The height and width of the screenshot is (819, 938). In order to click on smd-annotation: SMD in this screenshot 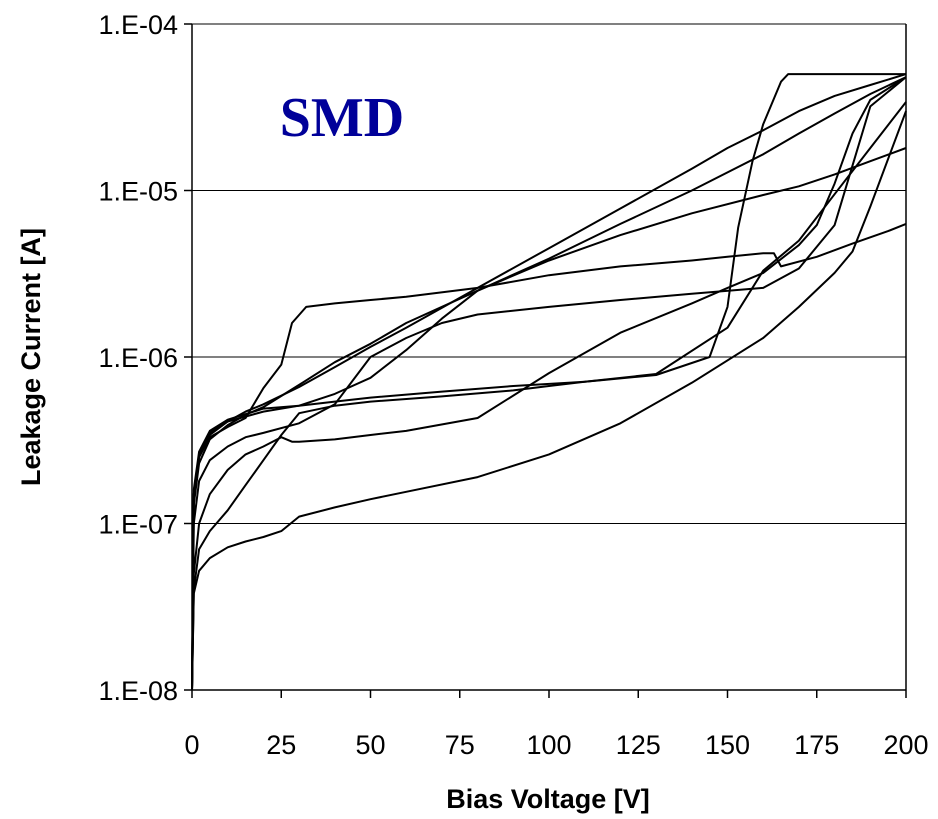, I will do `click(342, 118)`.